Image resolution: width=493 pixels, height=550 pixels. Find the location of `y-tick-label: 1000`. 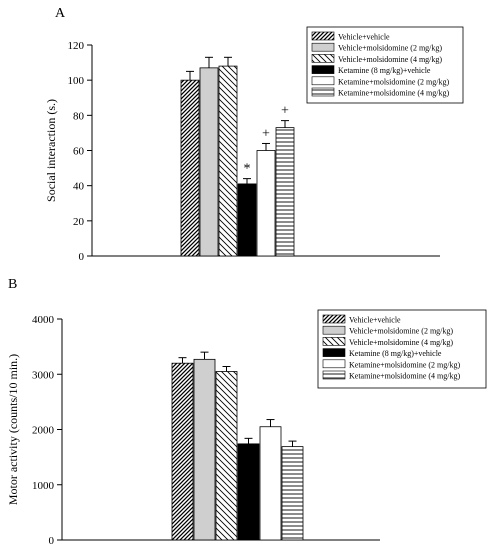

y-tick-label: 1000 is located at coordinates (43, 486).